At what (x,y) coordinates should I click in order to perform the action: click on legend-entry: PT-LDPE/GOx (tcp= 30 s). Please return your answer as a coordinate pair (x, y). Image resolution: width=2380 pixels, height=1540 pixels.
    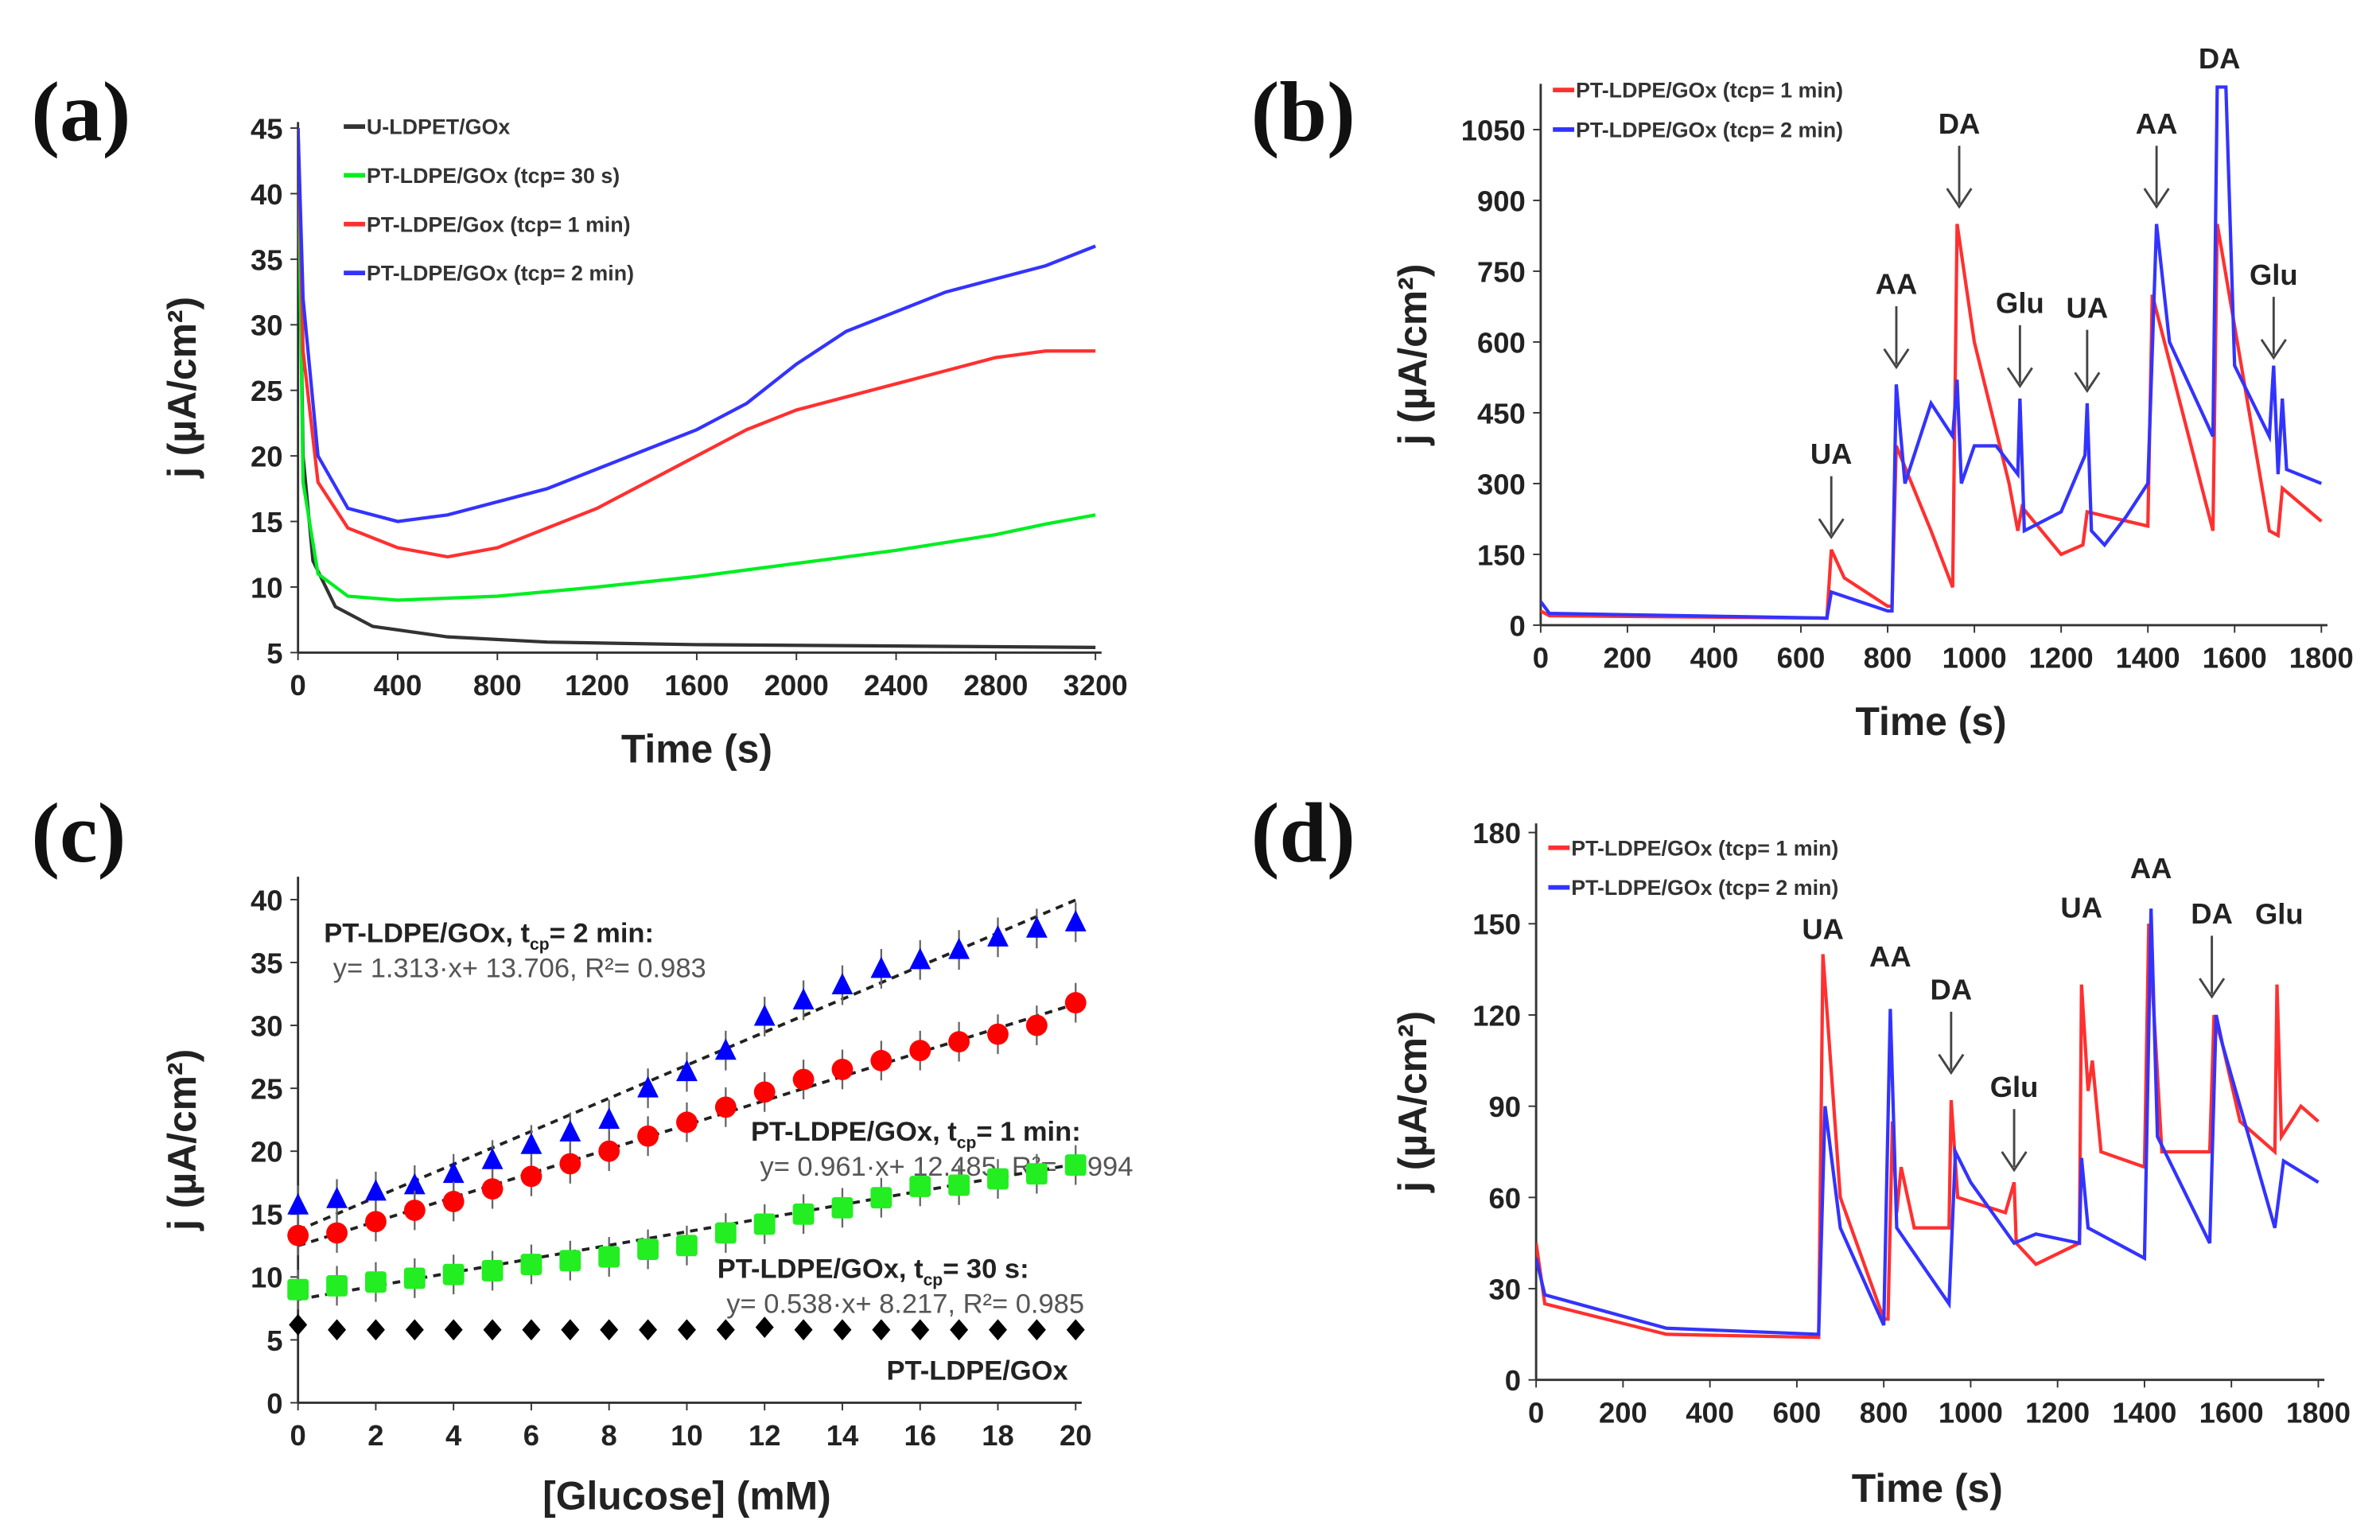
    Looking at the image, I should click on (493, 176).